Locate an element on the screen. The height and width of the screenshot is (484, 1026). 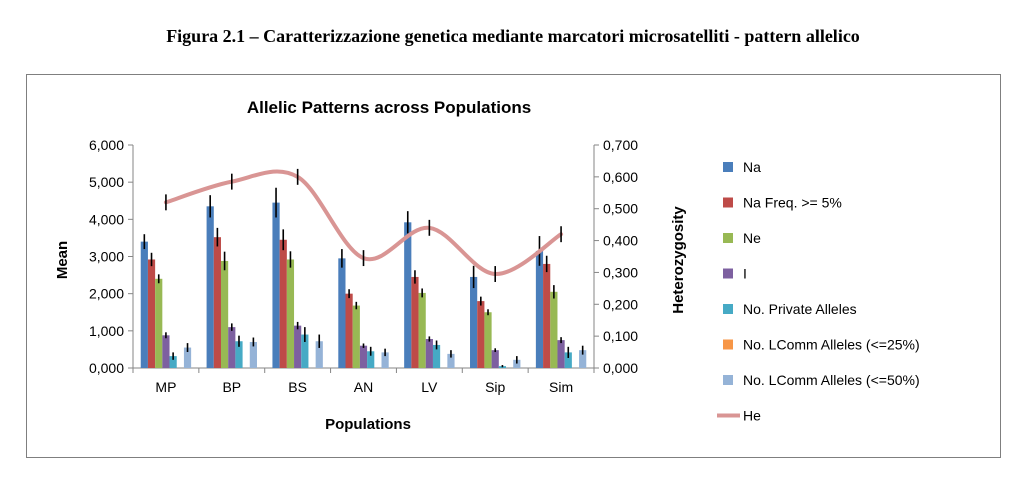
y-tick-label: 3,000 is located at coordinates (106, 257).